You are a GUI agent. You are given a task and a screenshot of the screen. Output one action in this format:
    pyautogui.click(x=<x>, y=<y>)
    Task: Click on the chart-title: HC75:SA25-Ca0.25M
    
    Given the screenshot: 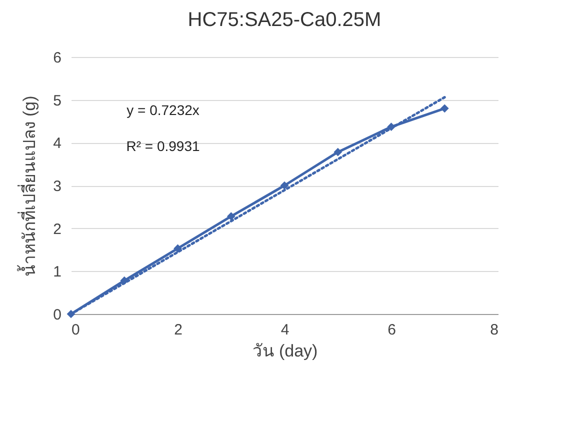 What is the action you would take?
    pyautogui.click(x=285, y=20)
    